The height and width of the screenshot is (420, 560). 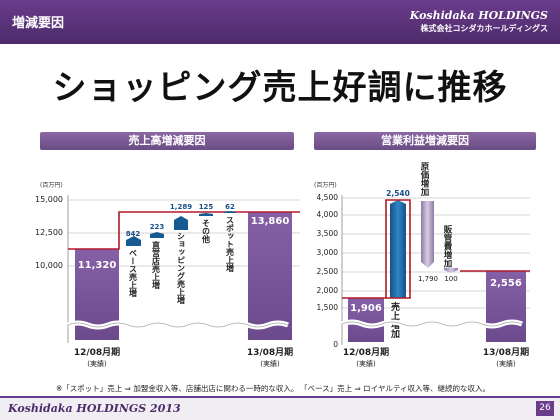 I want to click on bar-start-left-value: 11,320, so click(x=97, y=265).